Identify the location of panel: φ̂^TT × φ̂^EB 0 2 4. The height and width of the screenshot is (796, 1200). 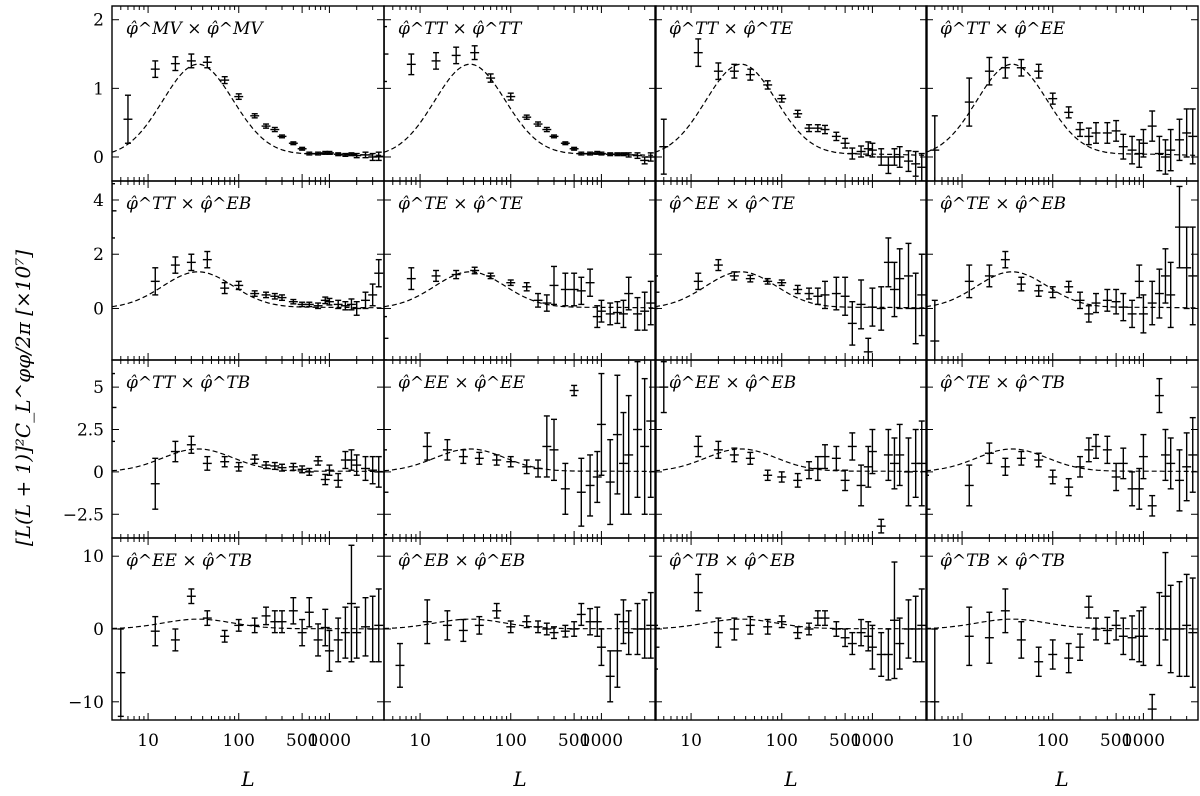
(239, 270).